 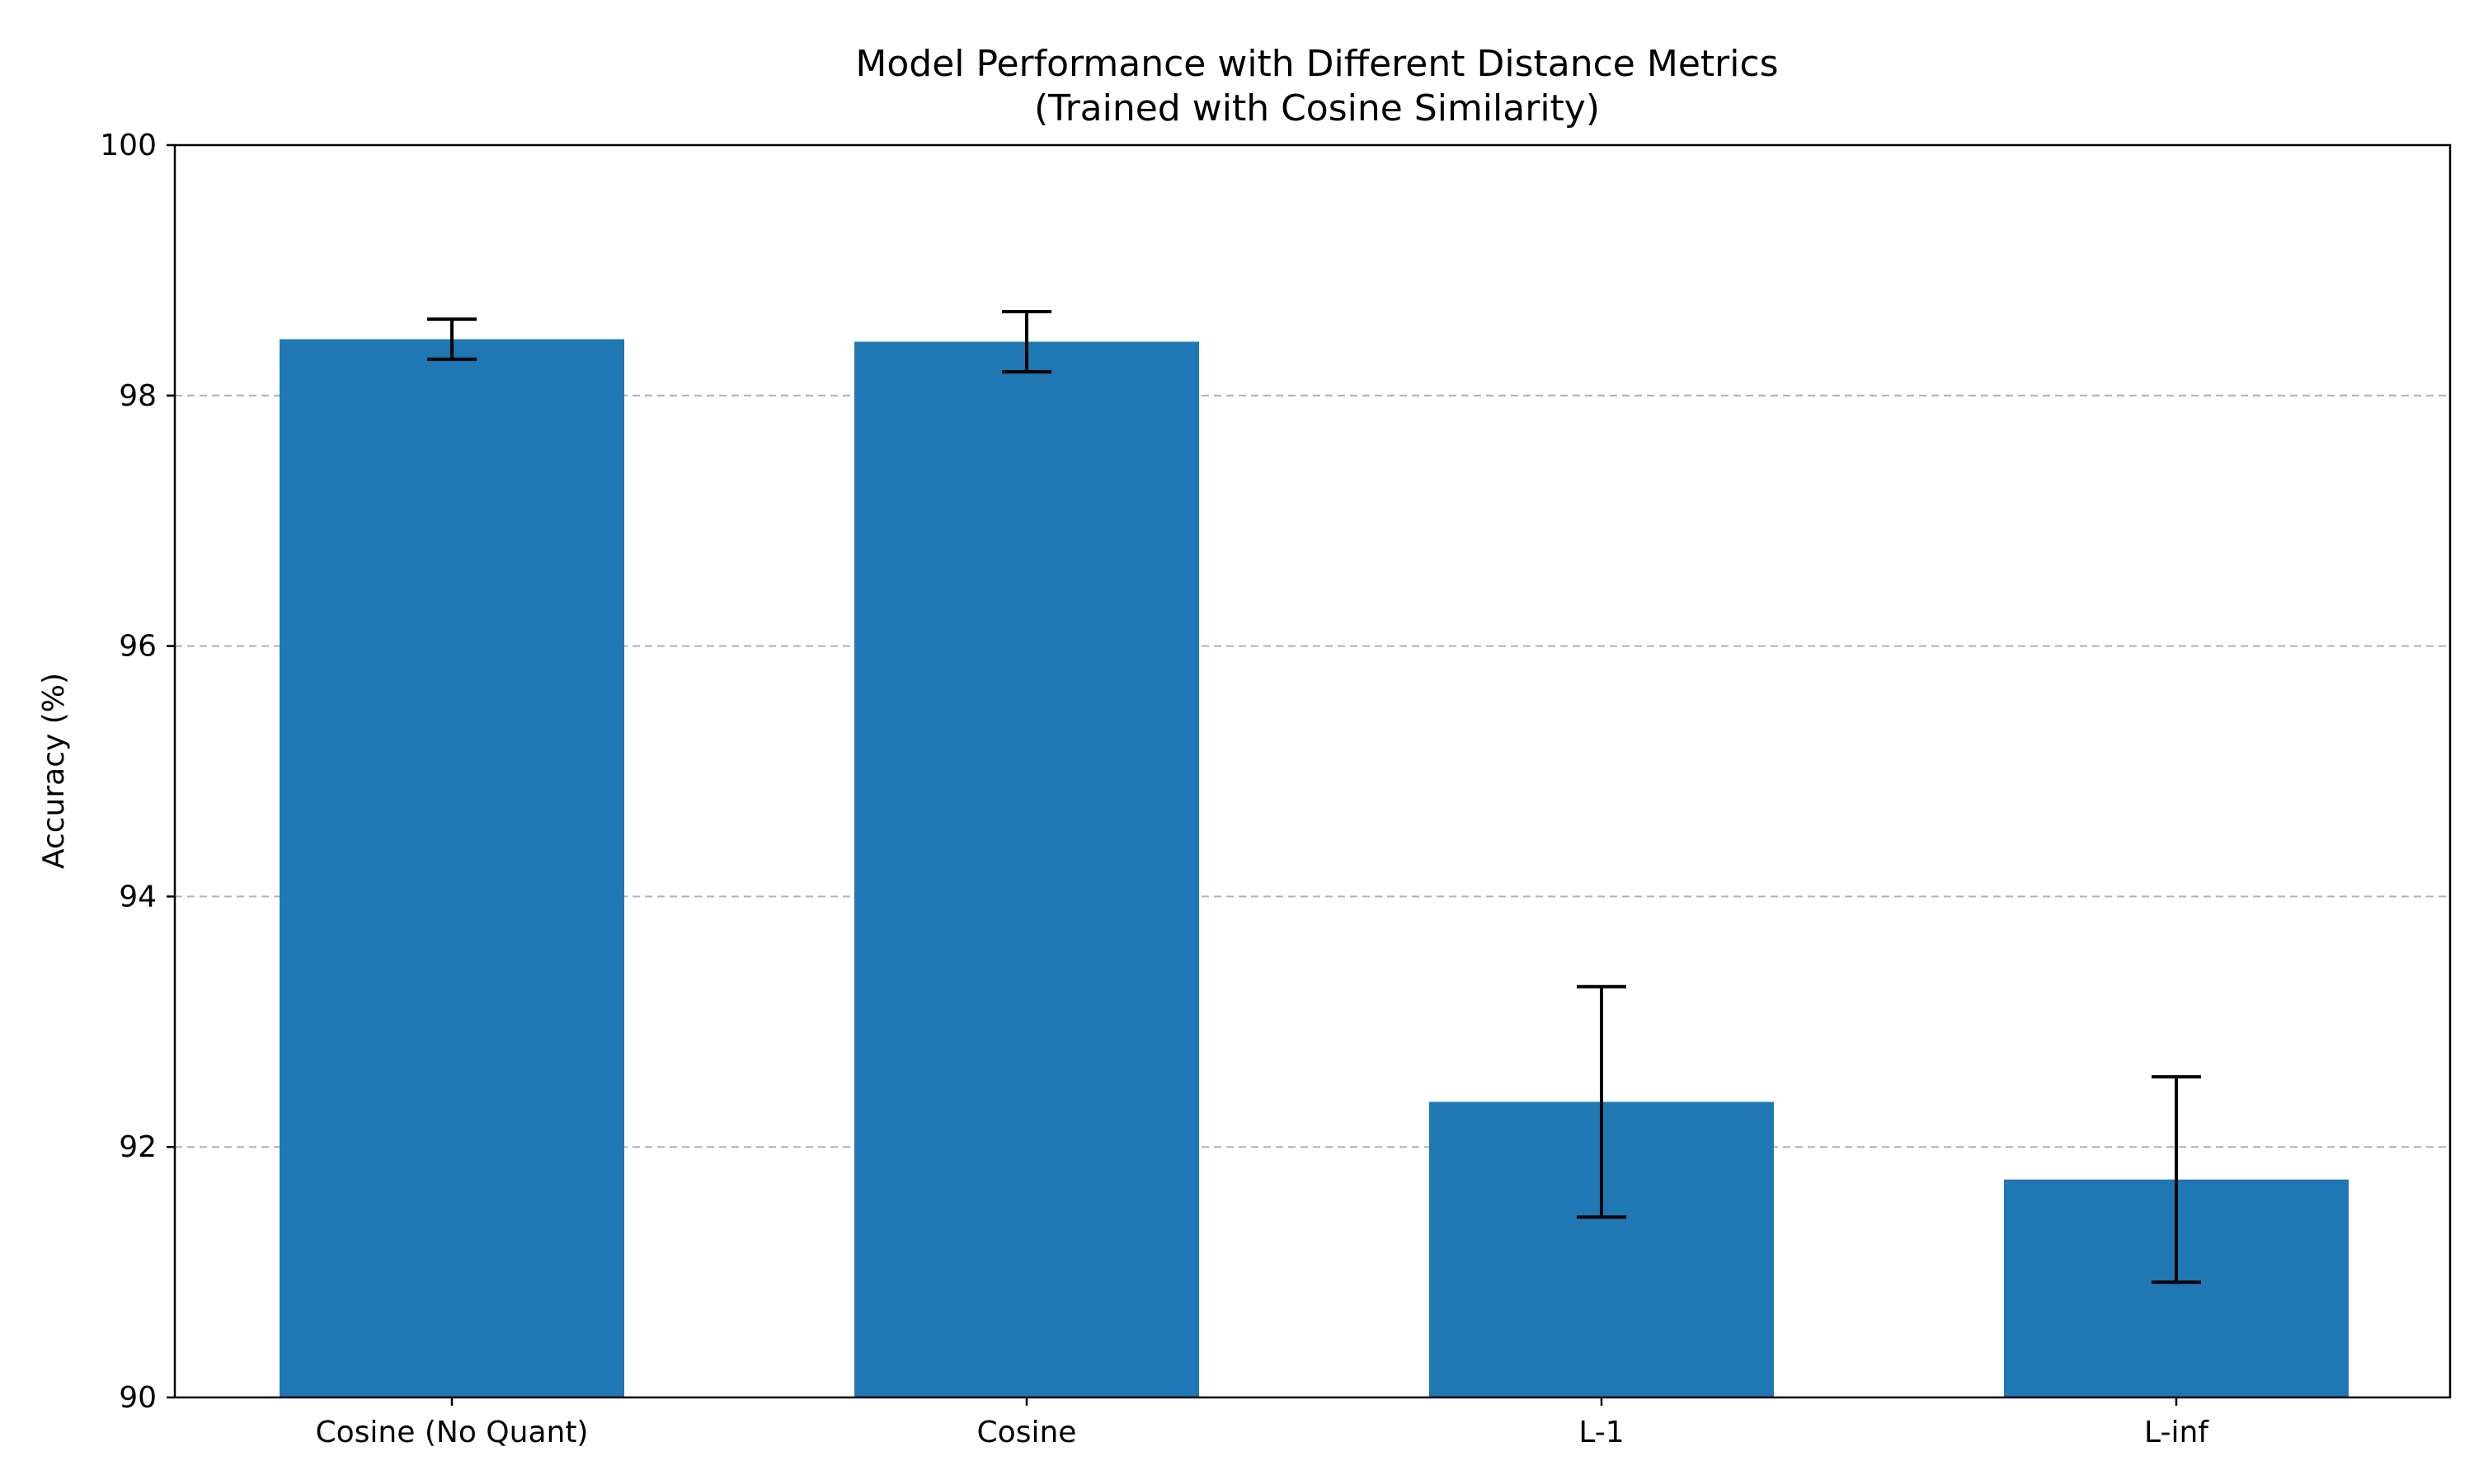 I want to click on y-tick-label: 94, so click(x=138, y=896).